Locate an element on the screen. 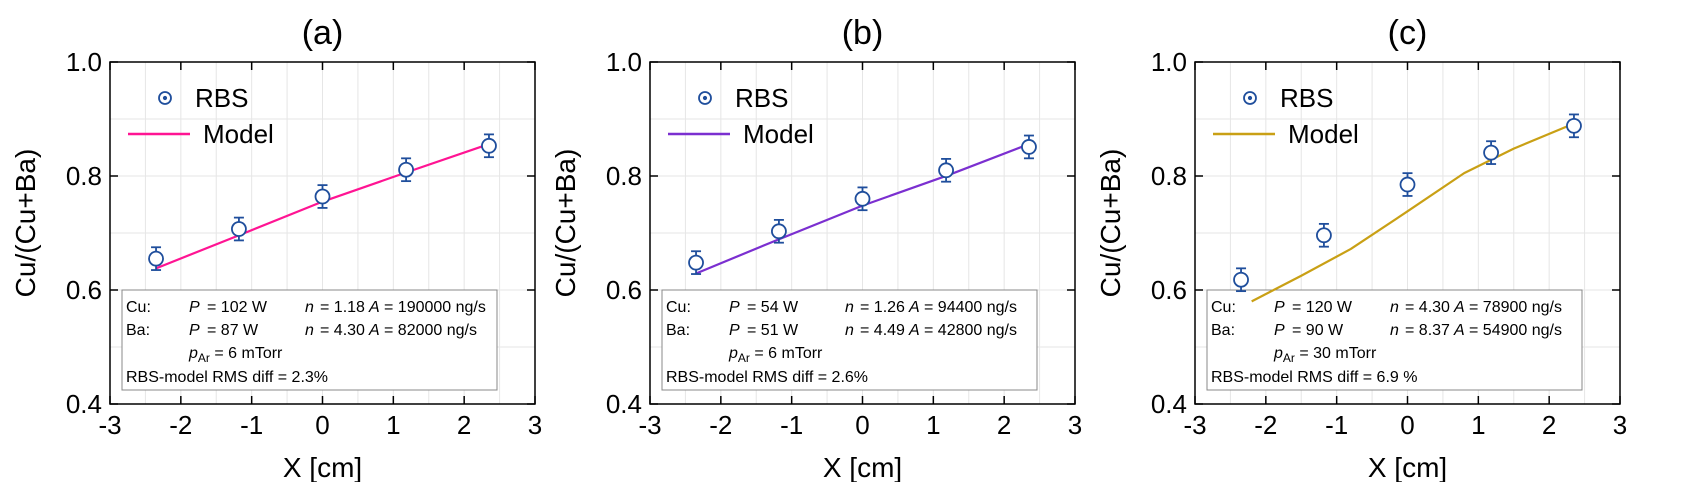 This screenshot has height=482, width=1698. x-tick-label: 0 is located at coordinates (862, 425).